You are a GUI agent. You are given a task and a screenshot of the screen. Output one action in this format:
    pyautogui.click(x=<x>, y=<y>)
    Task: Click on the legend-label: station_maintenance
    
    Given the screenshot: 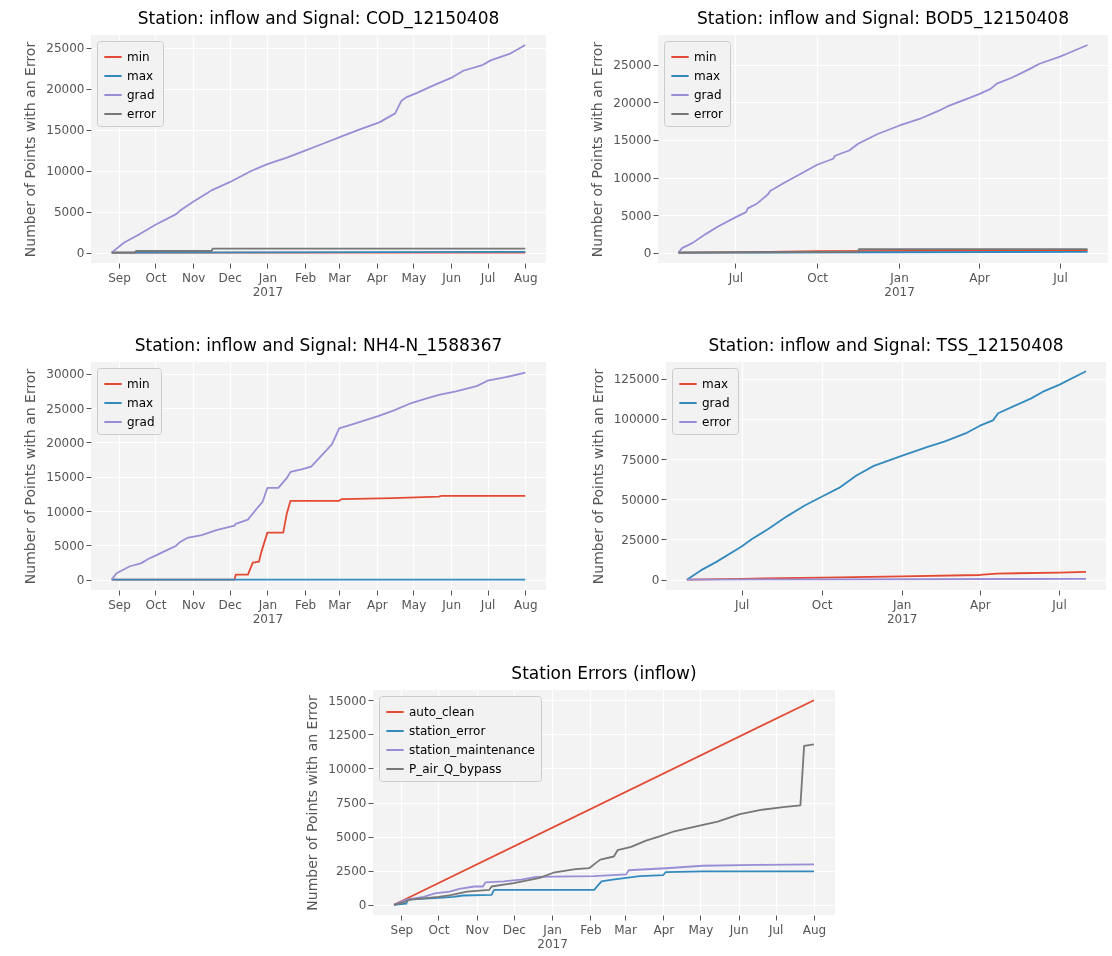 What is the action you would take?
    pyautogui.click(x=472, y=750)
    